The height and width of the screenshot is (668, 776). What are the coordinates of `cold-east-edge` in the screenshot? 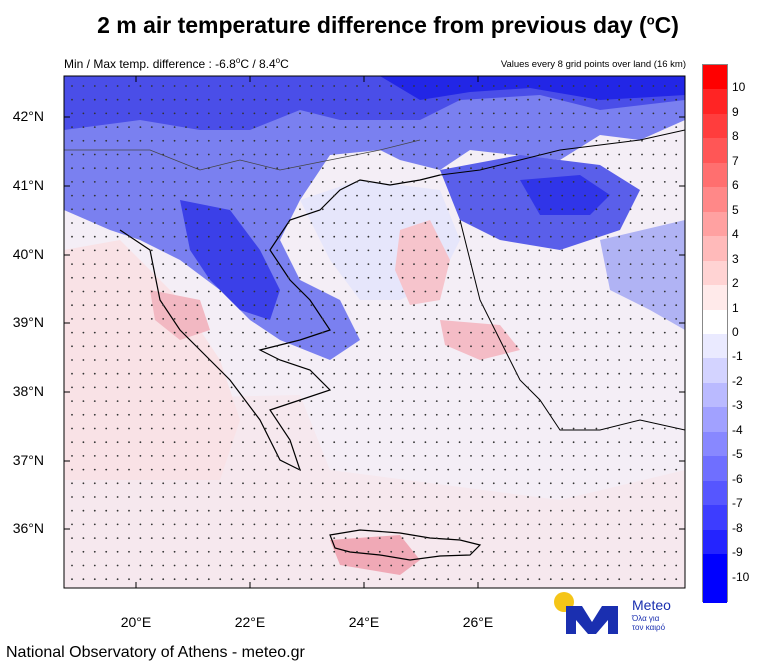 It's located at (642, 275).